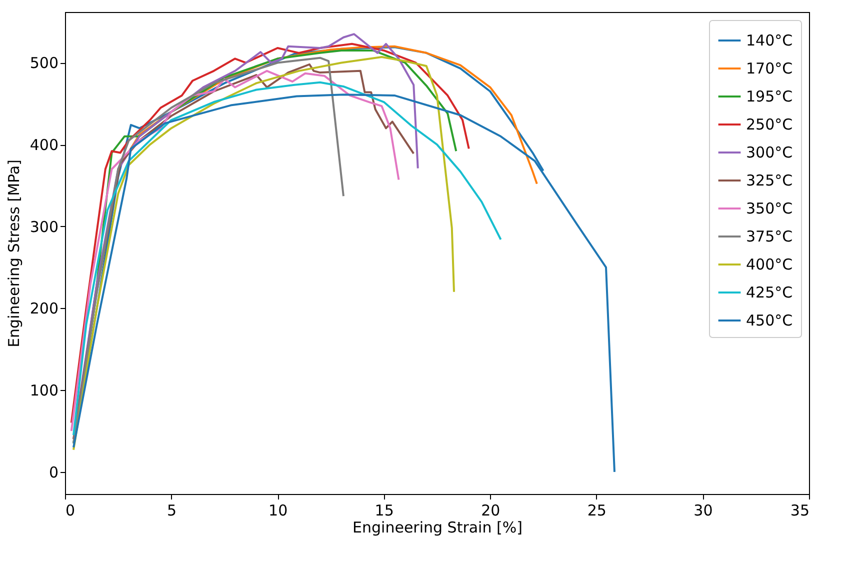  I want to click on legend-label: 170°C, so click(769, 69).